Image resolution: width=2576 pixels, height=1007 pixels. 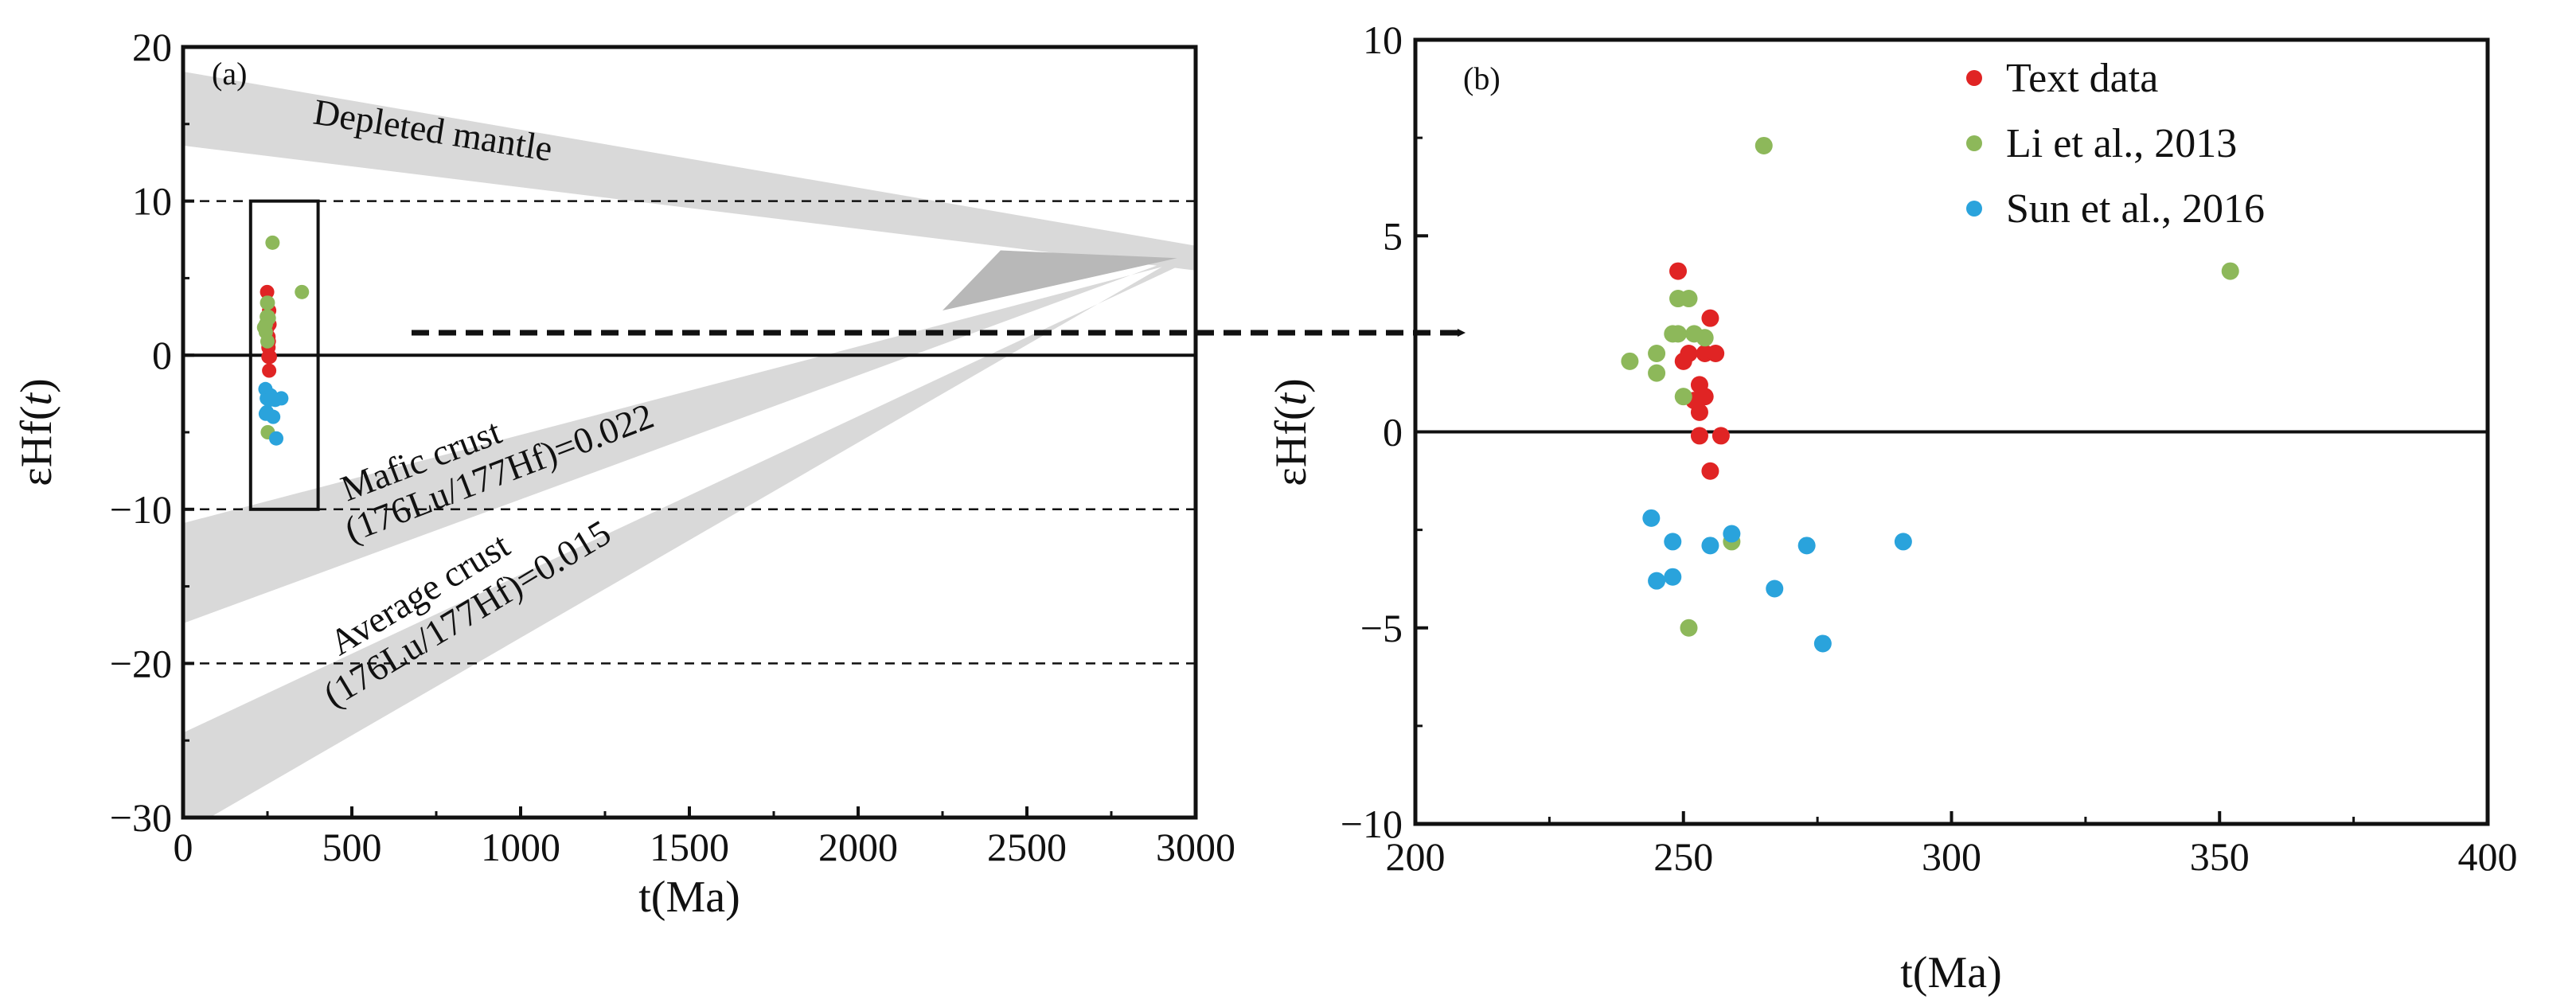 What do you see at coordinates (689, 171) in the screenshot?
I see `band-depleted-mantle` at bounding box center [689, 171].